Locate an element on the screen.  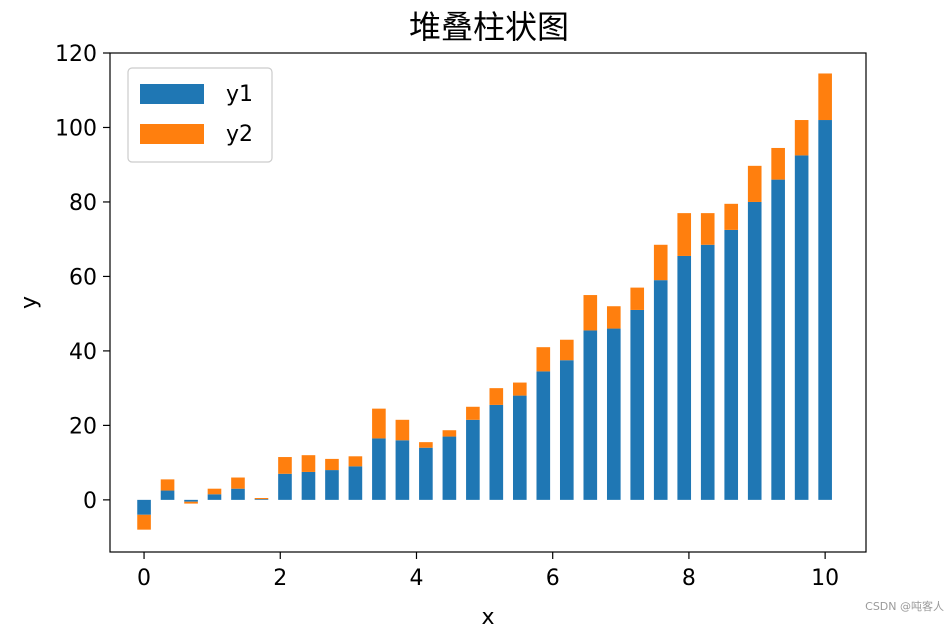
x-tick-label-2: 4 is located at coordinates (416, 578).